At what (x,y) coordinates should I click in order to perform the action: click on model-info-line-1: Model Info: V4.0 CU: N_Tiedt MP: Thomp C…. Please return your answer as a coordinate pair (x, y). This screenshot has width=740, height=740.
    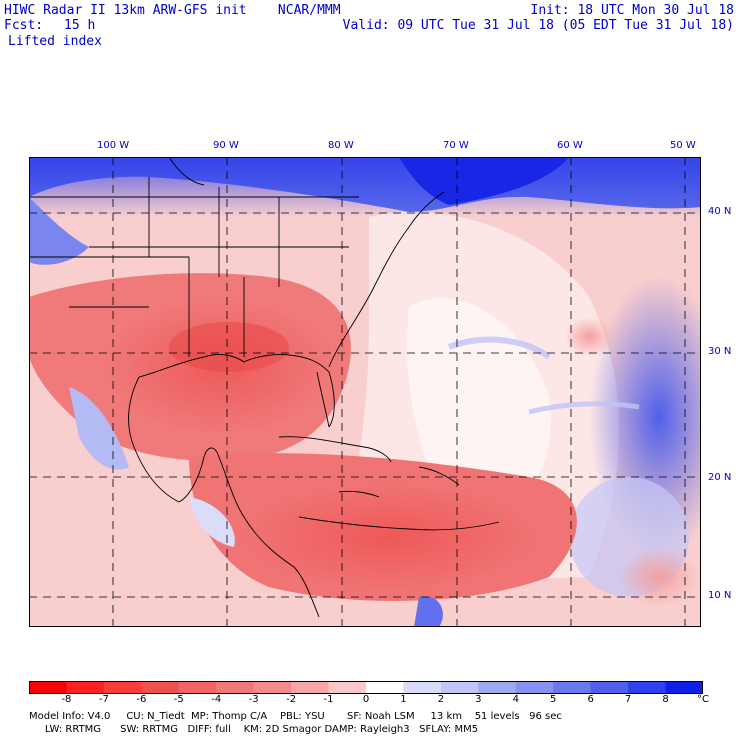
    Looking at the image, I should click on (295, 716).